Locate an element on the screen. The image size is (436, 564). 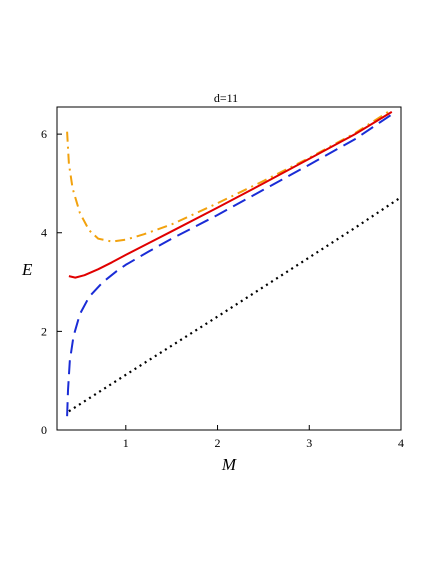
y-axis-label: E is located at coordinates (27, 269).